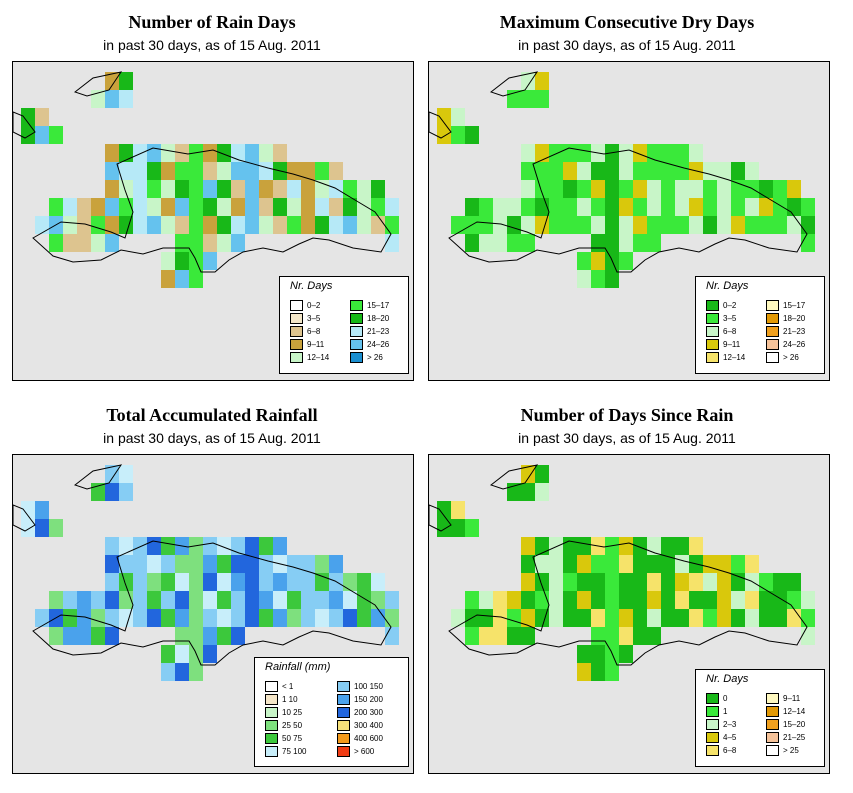 The height and width of the screenshot is (793, 853). Describe the element at coordinates (98, 84) in the screenshot. I see `island-outline` at that location.